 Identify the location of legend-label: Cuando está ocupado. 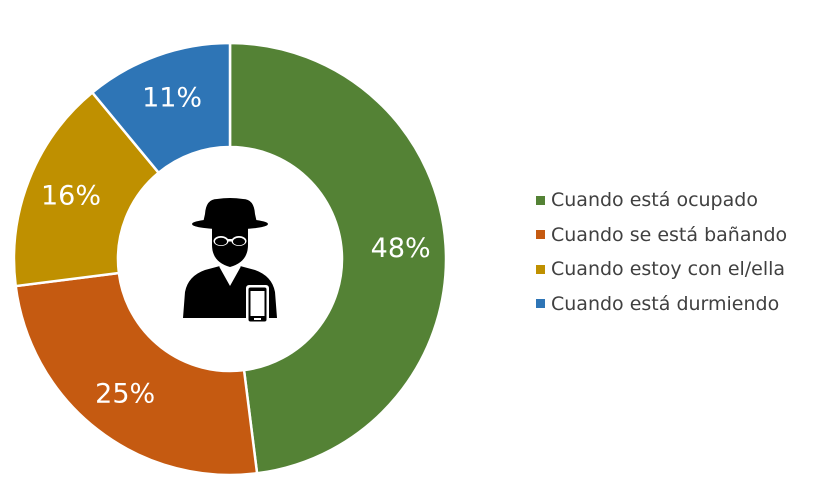
(654, 200).